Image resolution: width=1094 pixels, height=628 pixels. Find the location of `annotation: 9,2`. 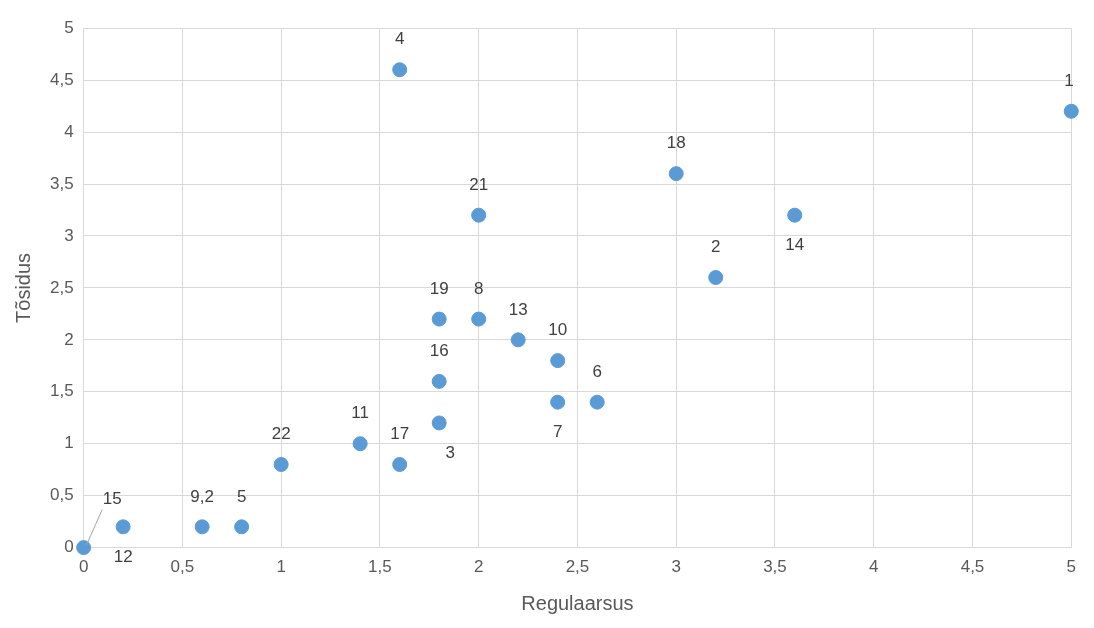

annotation: 9,2 is located at coordinates (202, 496).